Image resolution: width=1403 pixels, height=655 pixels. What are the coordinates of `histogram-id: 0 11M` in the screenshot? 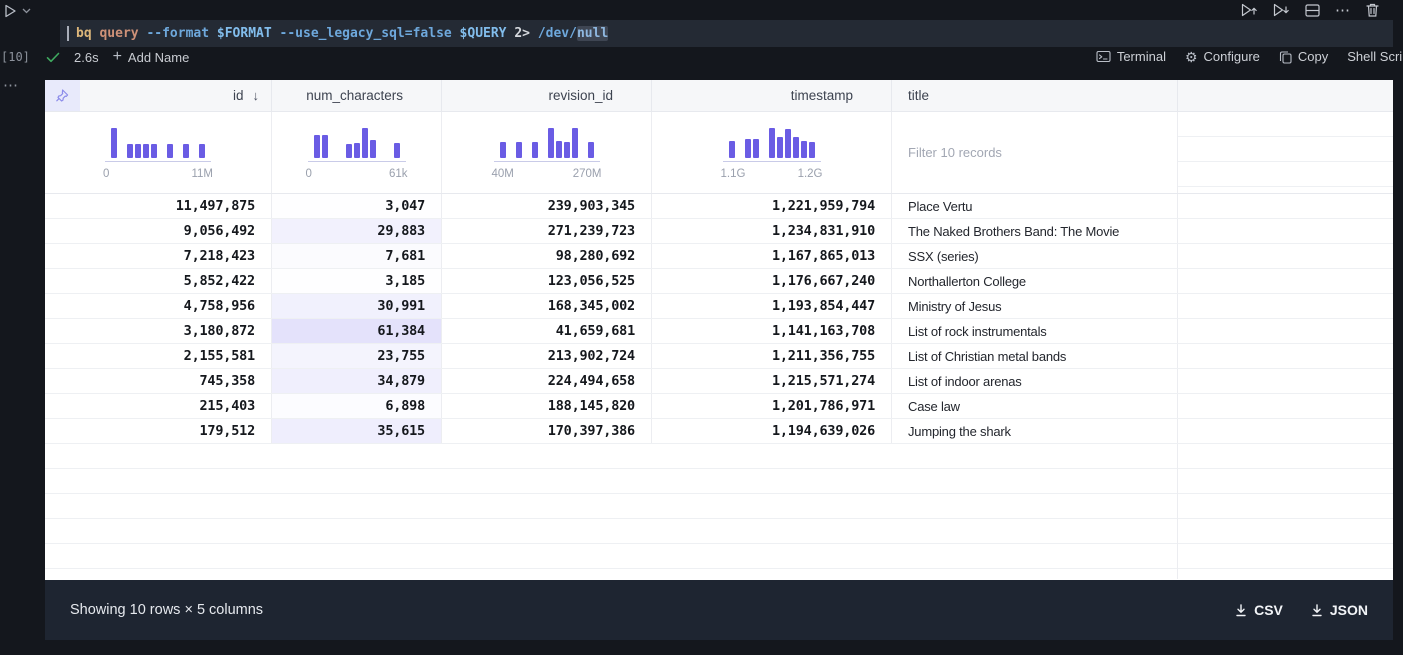 It's located at (158, 152).